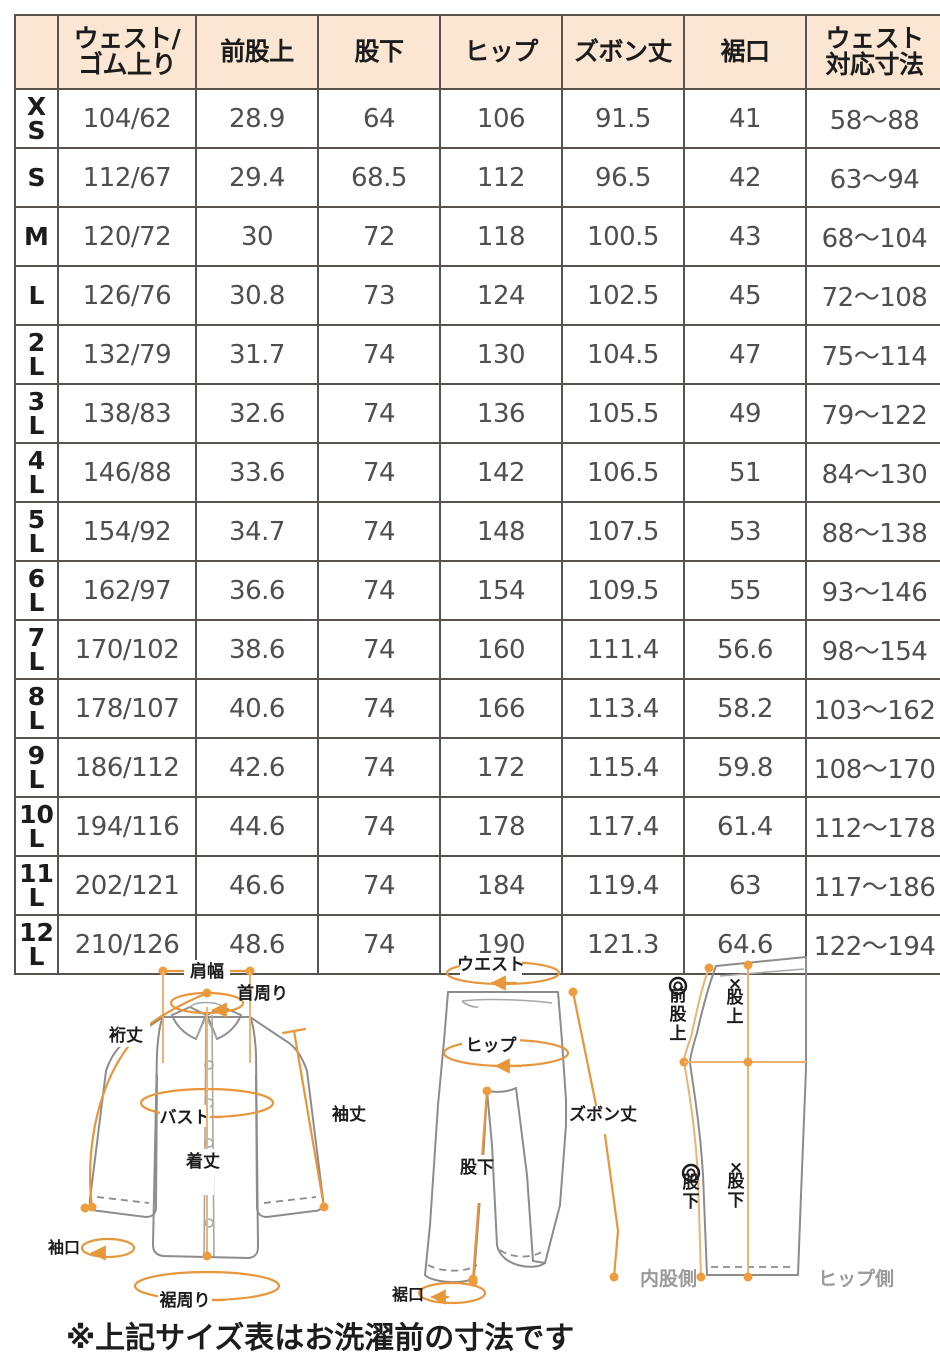 Image resolution: width=940 pixels, height=1360 pixels. Describe the element at coordinates (36, 236) in the screenshot. I see `size-label-line: M` at that location.